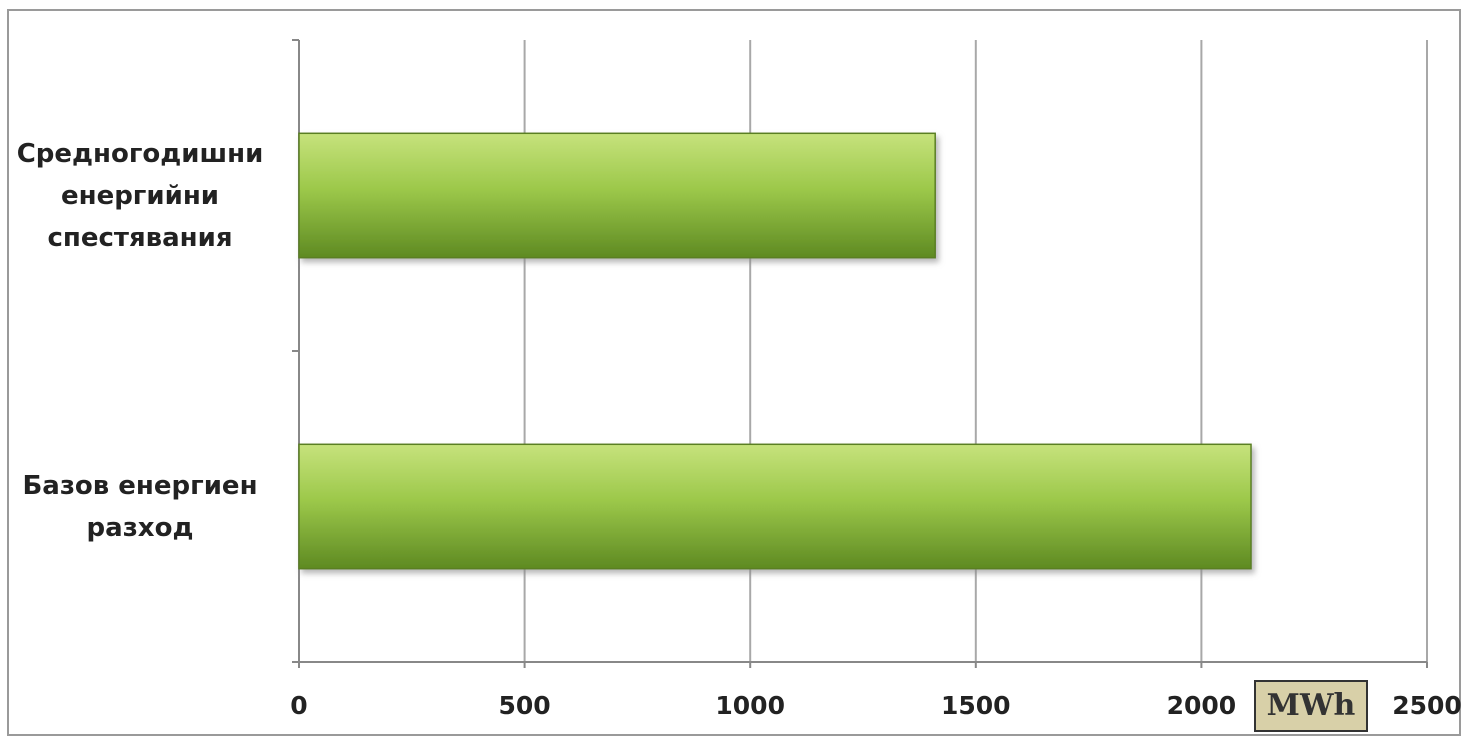 The height and width of the screenshot is (741, 1467). I want to click on x-tick-label: 500, so click(525, 705).